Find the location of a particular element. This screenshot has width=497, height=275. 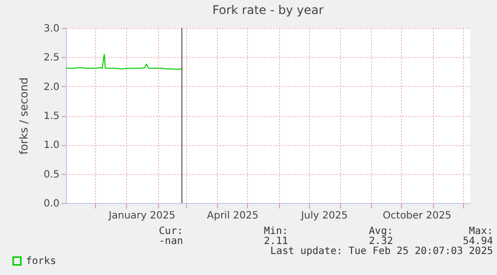

x-tick-label: January 2025 is located at coordinates (142, 216).